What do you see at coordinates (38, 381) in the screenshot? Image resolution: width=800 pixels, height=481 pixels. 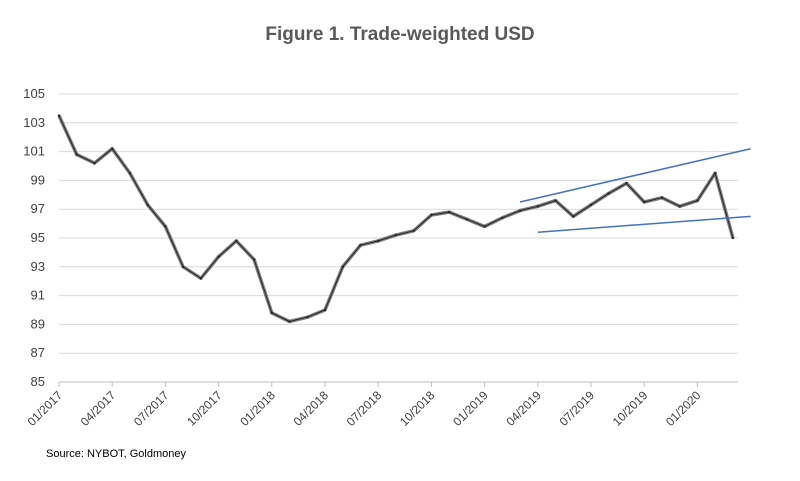 I see `y-tick-label: 85` at bounding box center [38, 381].